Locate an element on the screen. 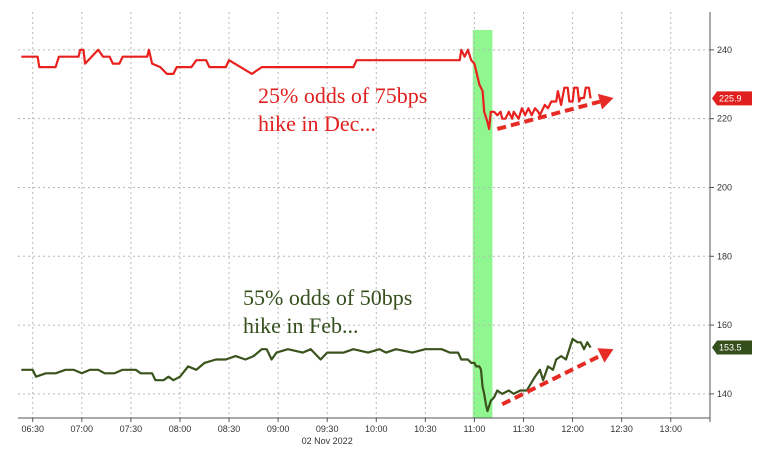 The width and height of the screenshot is (768, 457). x-tick-label: 09:00 is located at coordinates (278, 429).